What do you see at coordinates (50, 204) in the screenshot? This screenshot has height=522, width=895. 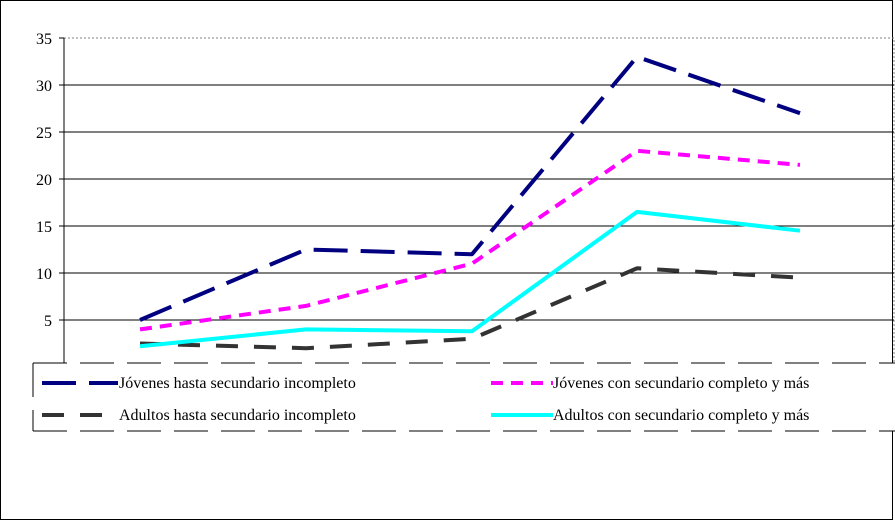 I see `y-axis: 05101520253035` at bounding box center [50, 204].